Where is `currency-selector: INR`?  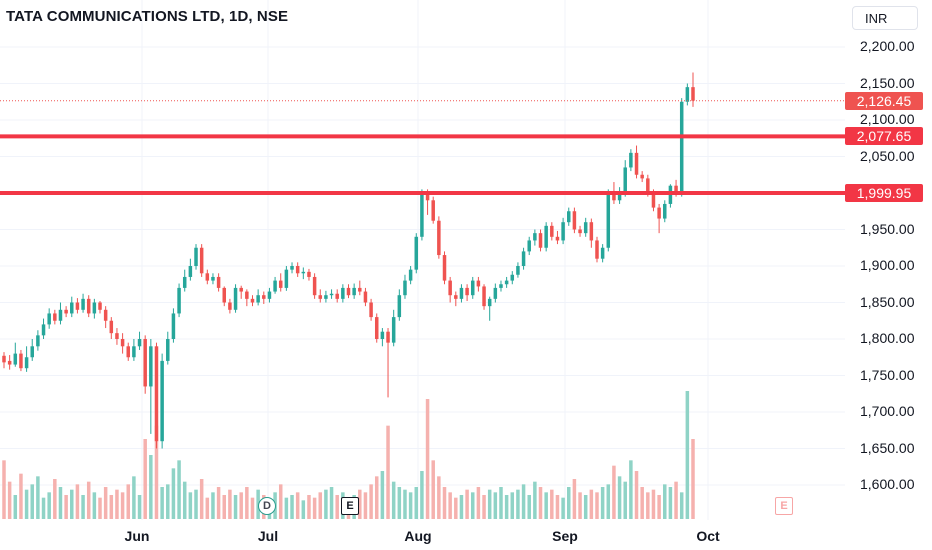
currency-selector: INR is located at coordinates (885, 18).